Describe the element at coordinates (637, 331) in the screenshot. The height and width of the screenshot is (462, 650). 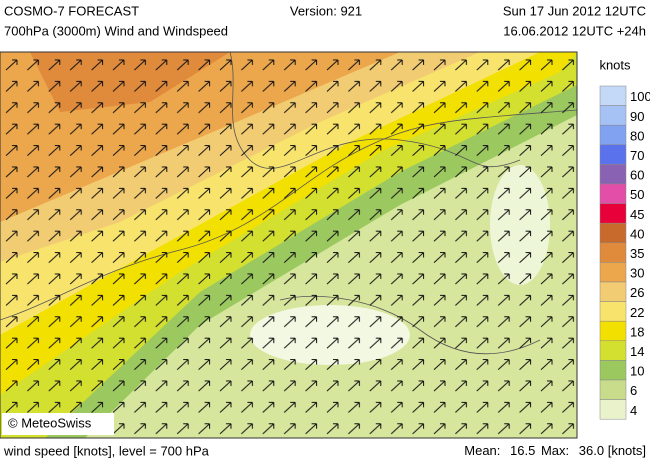
I see `legend-label: 18` at that location.